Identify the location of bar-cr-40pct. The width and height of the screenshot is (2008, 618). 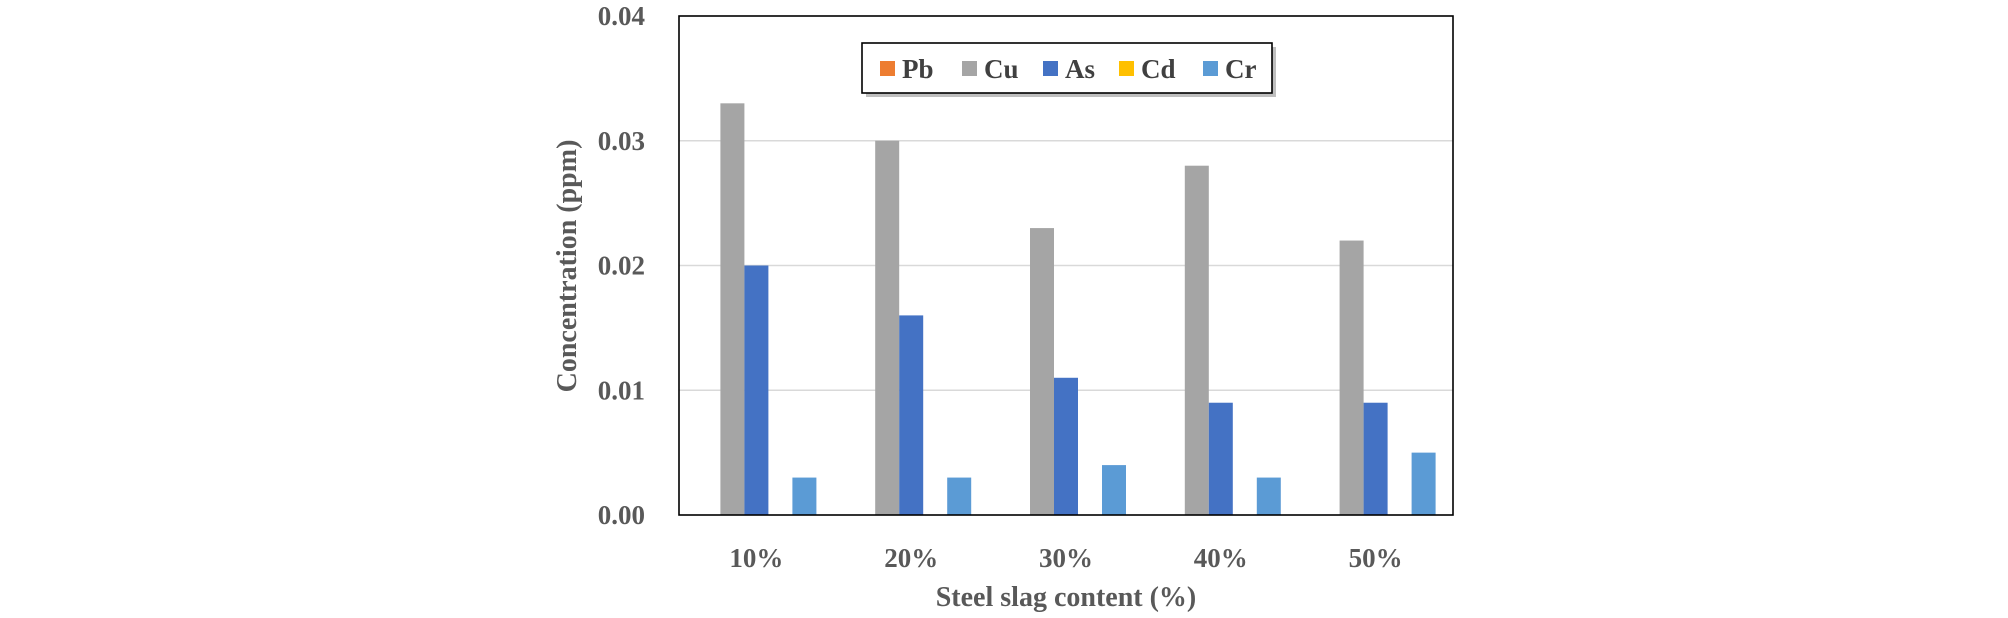
(1268, 496).